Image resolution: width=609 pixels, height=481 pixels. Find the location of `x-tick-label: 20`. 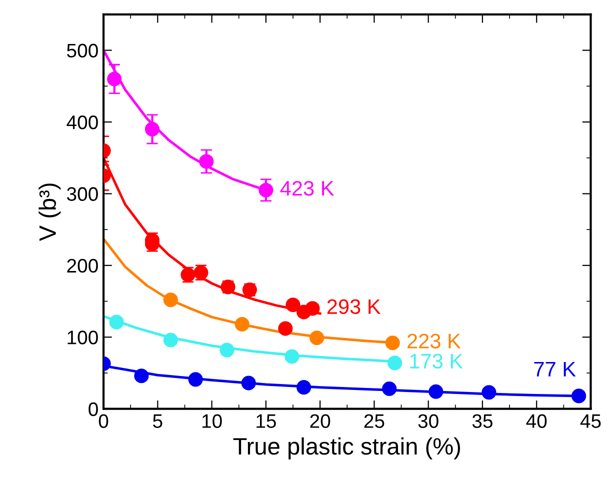

x-tick-label: 20 is located at coordinates (320, 421).